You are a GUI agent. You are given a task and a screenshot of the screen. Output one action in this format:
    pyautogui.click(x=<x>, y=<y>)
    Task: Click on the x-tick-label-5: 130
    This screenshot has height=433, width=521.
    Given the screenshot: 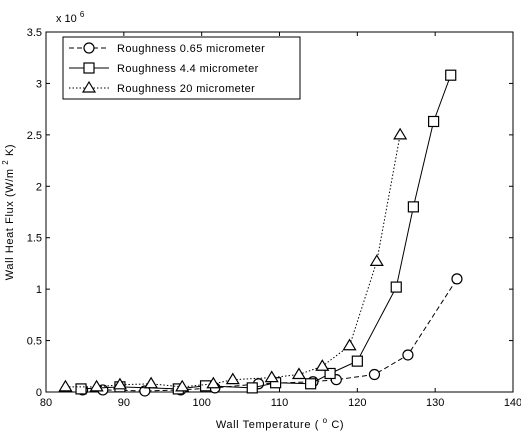 What is the action you would take?
    pyautogui.click(x=435, y=403)
    